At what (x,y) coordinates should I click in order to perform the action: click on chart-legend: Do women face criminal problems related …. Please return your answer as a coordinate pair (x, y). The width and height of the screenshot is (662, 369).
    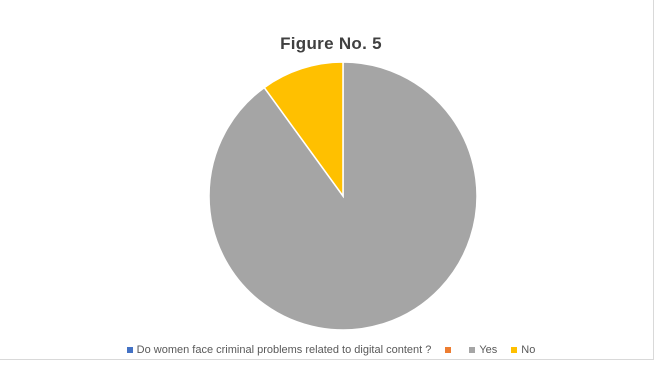
    Looking at the image, I should click on (331, 350).